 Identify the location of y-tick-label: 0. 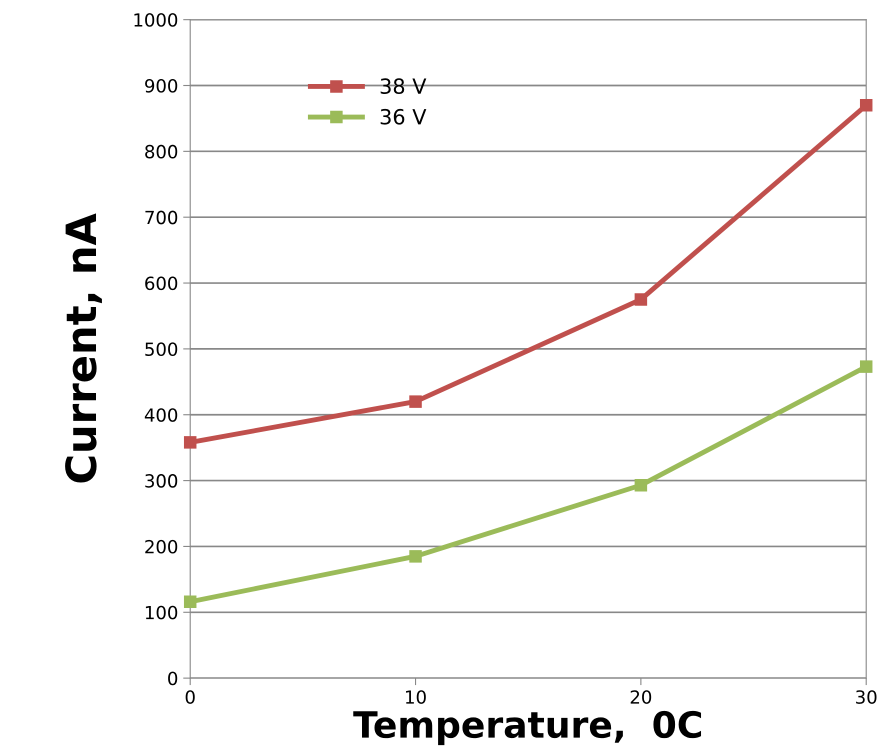
(173, 679).